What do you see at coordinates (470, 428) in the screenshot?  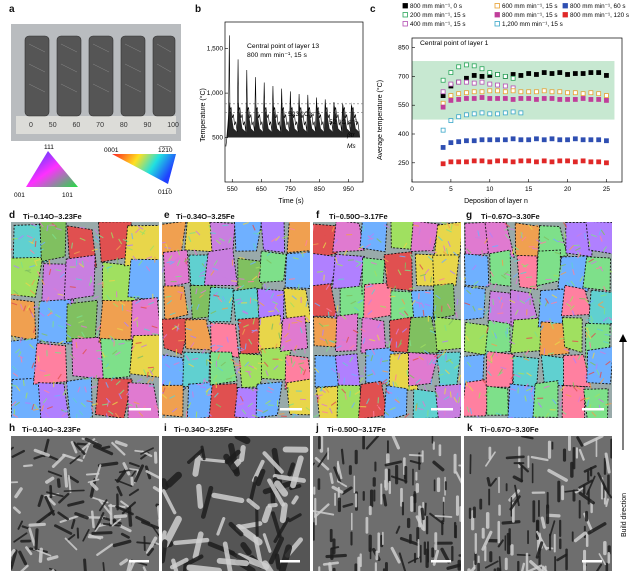 I see `panel-label-k: k` at bounding box center [470, 428].